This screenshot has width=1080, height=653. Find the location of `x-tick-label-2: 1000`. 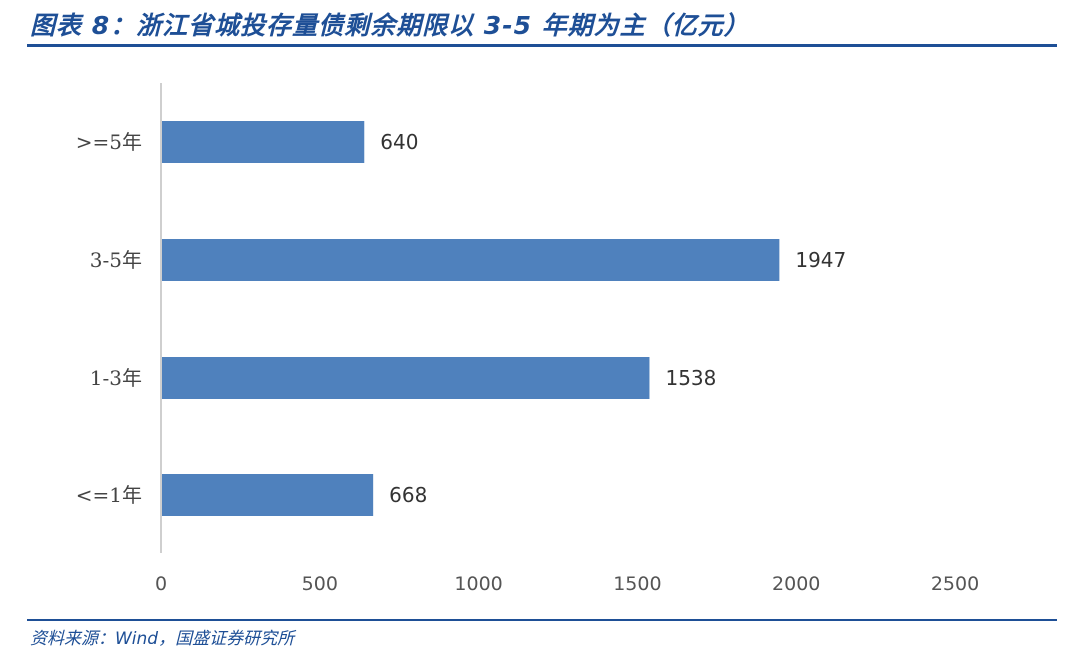

x-tick-label-2: 1000 is located at coordinates (478, 584).